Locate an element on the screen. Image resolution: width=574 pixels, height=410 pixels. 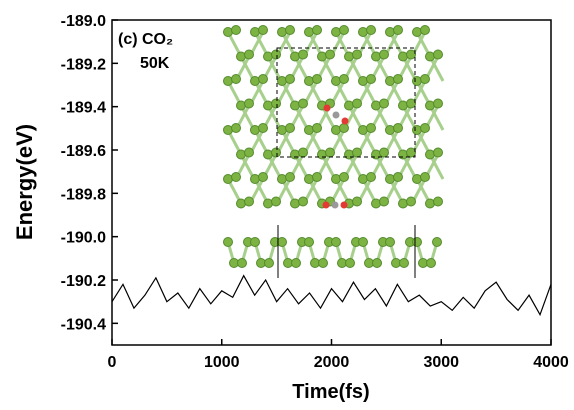
x-tick-label: 0 is located at coordinates (112, 362).